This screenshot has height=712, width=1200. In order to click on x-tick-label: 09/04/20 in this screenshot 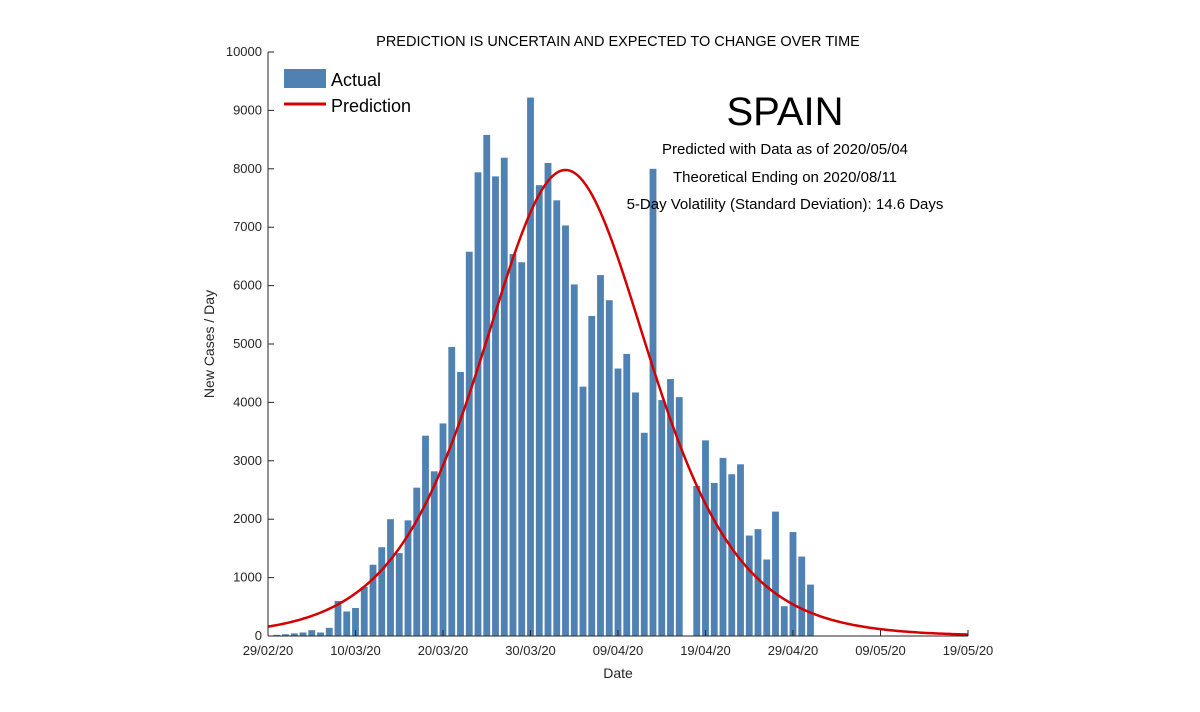, I will do `click(618, 650)`.